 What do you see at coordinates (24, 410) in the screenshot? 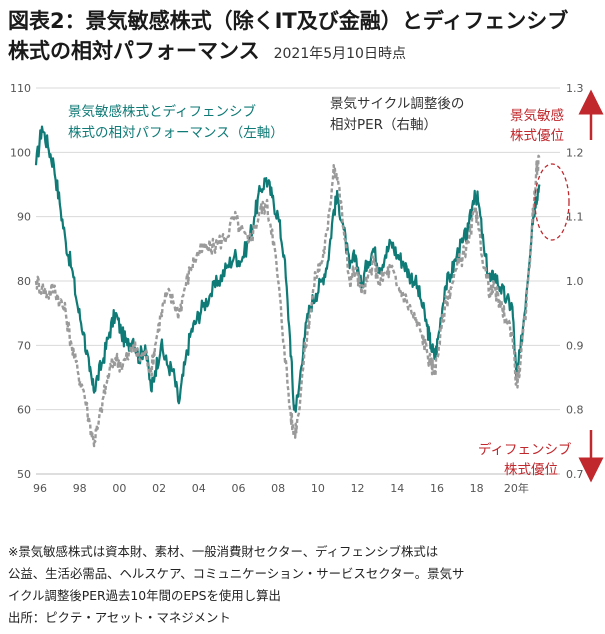
I see `left-tick-label: 60` at bounding box center [24, 410].